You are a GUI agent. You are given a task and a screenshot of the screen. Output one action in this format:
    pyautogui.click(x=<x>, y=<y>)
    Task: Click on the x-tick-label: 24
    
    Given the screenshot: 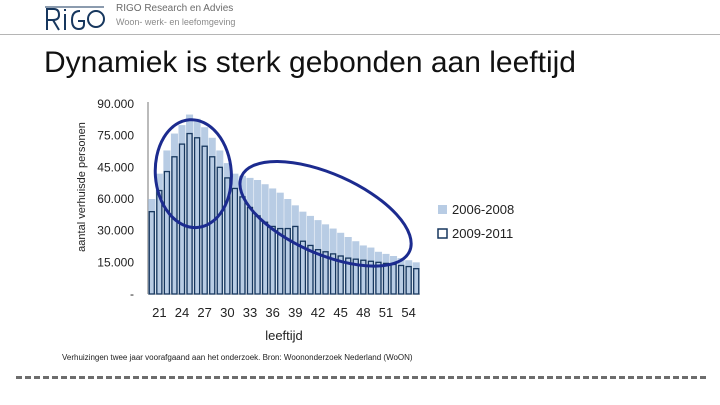 What is the action you would take?
    pyautogui.click(x=182, y=312)
    